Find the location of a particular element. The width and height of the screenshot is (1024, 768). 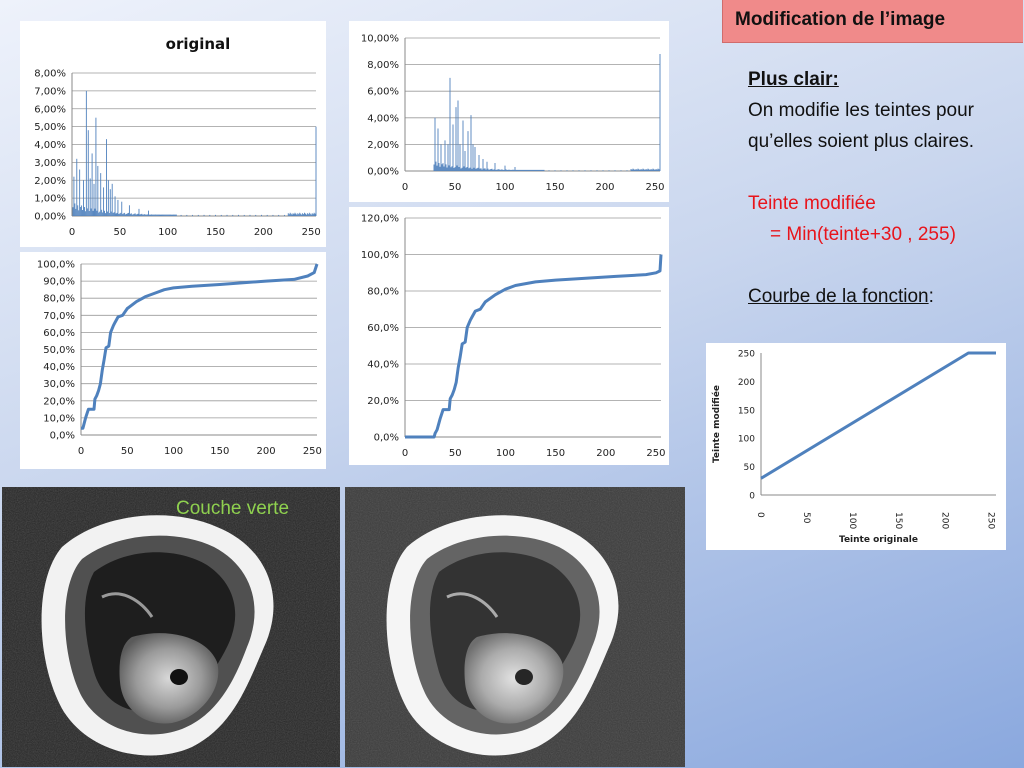

y-tick-label: 50 is located at coordinates (750, 468).